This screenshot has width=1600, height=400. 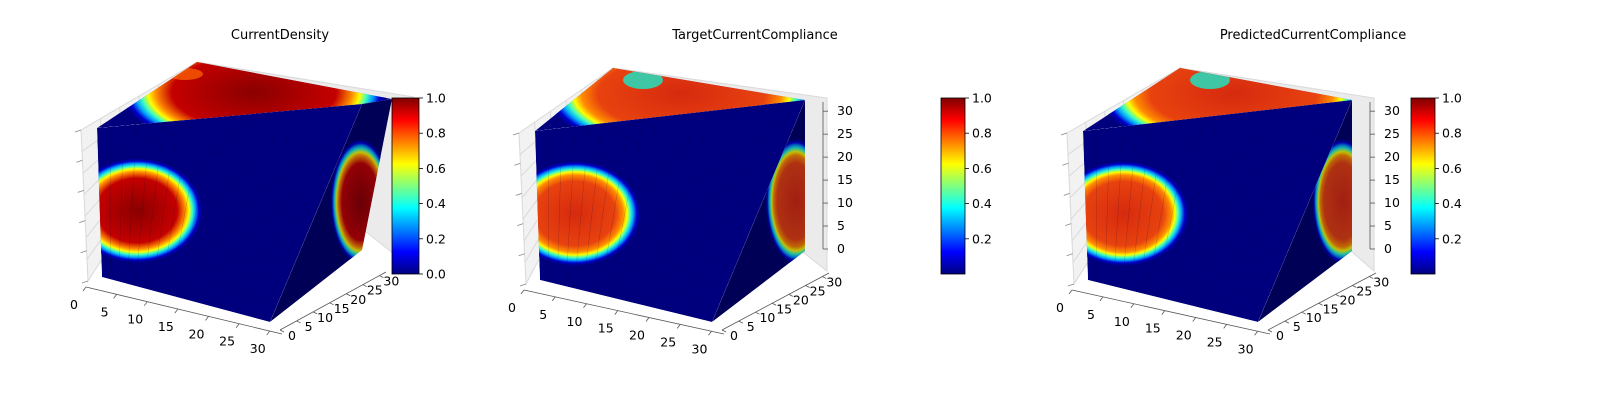 I want to click on right-face-shade, so click(x=1305, y=211).